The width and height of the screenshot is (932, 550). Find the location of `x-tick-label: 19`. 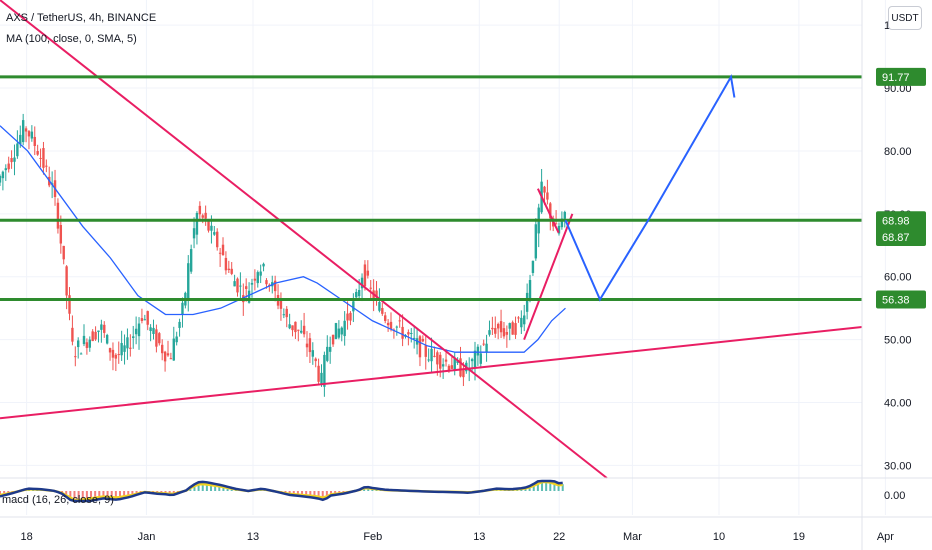

x-tick-label: 19 is located at coordinates (799, 537).